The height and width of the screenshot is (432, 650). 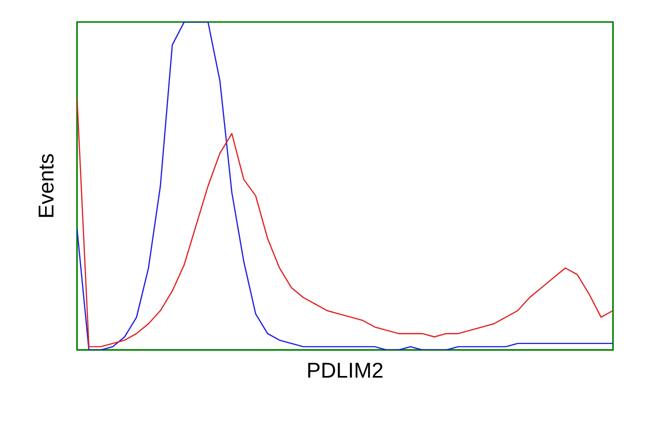 I want to click on x-axis-title: PDLIM2, so click(x=345, y=370).